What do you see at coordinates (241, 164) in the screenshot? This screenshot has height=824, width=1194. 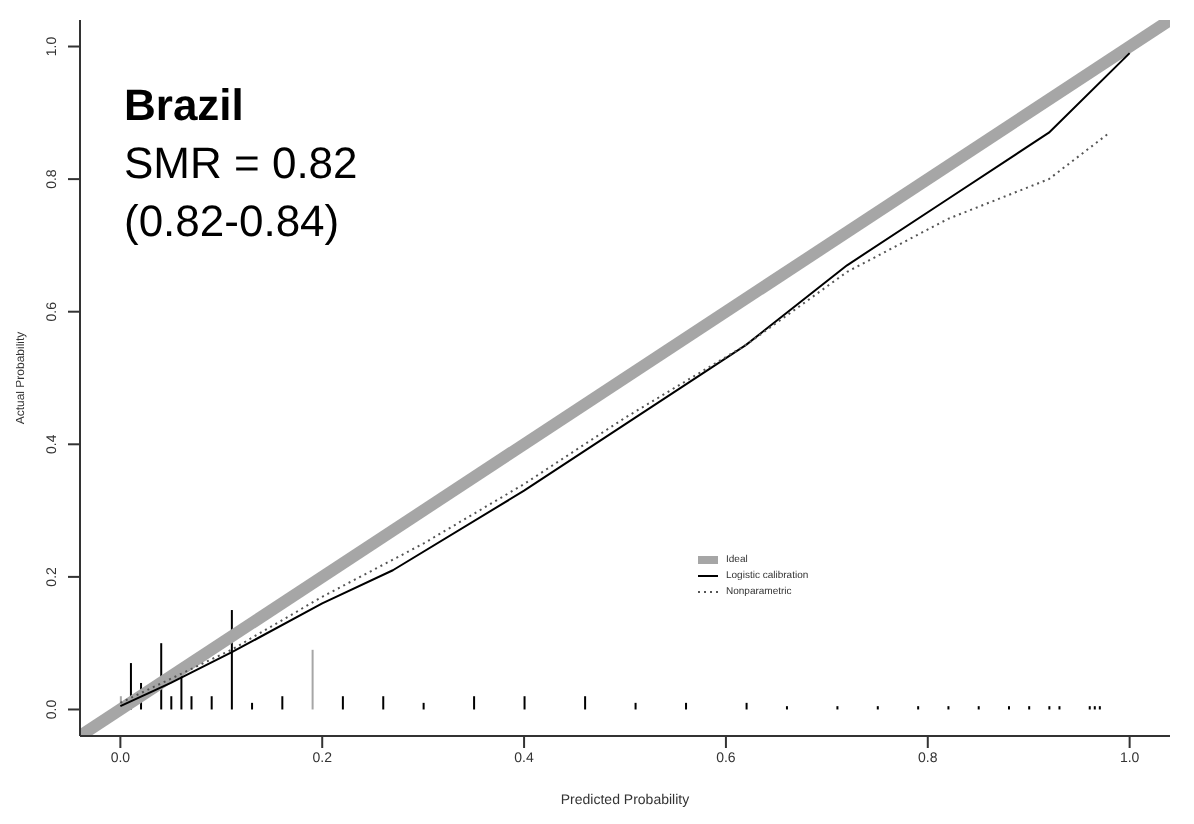 I see `annotation: SMR = 0.82` at bounding box center [241, 164].